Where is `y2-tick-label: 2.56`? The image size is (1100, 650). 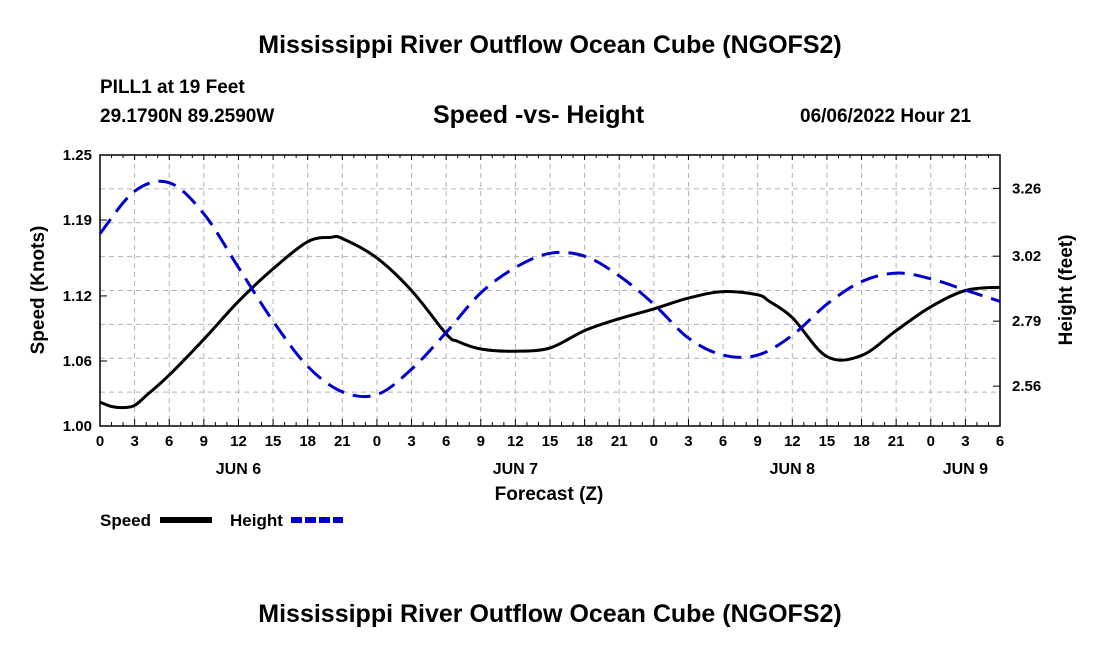
y2-tick-label: 2.56 is located at coordinates (1026, 386).